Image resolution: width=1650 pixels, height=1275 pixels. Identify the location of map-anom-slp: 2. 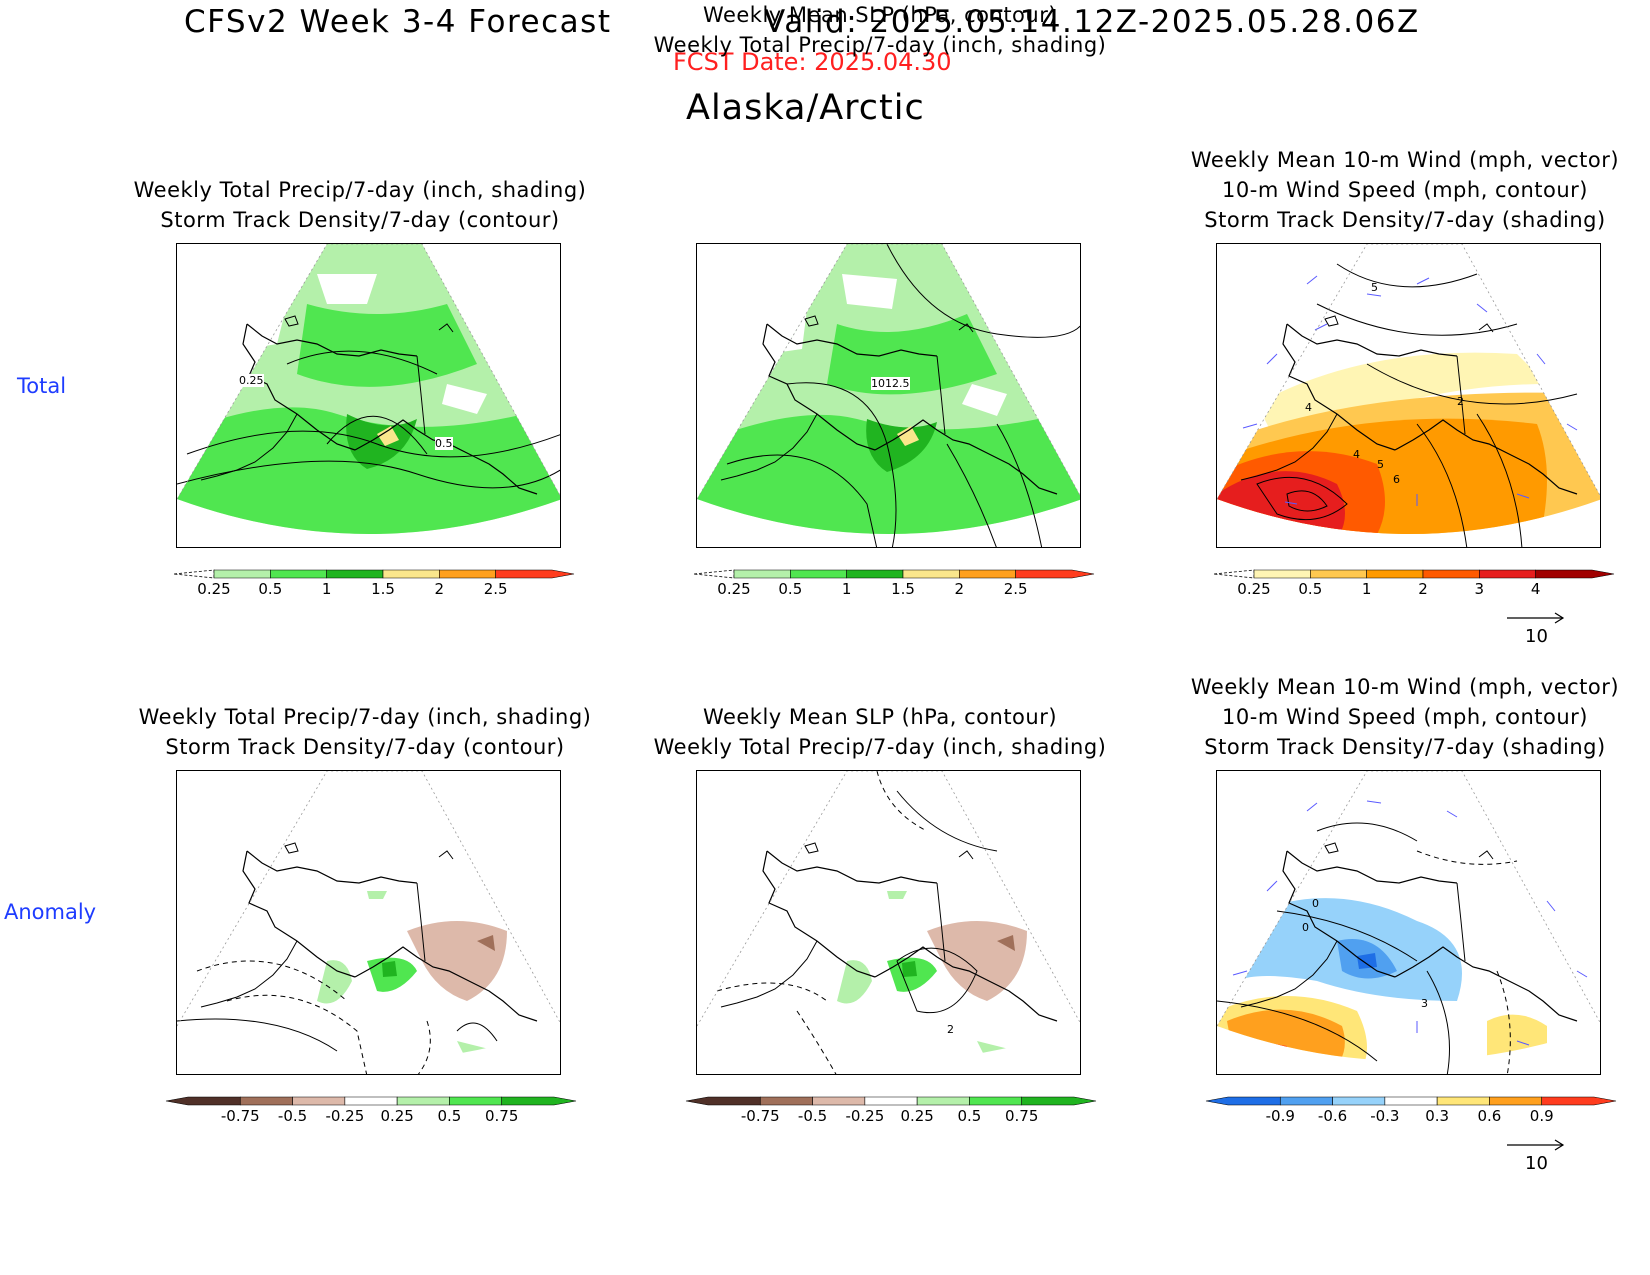
(888, 922).